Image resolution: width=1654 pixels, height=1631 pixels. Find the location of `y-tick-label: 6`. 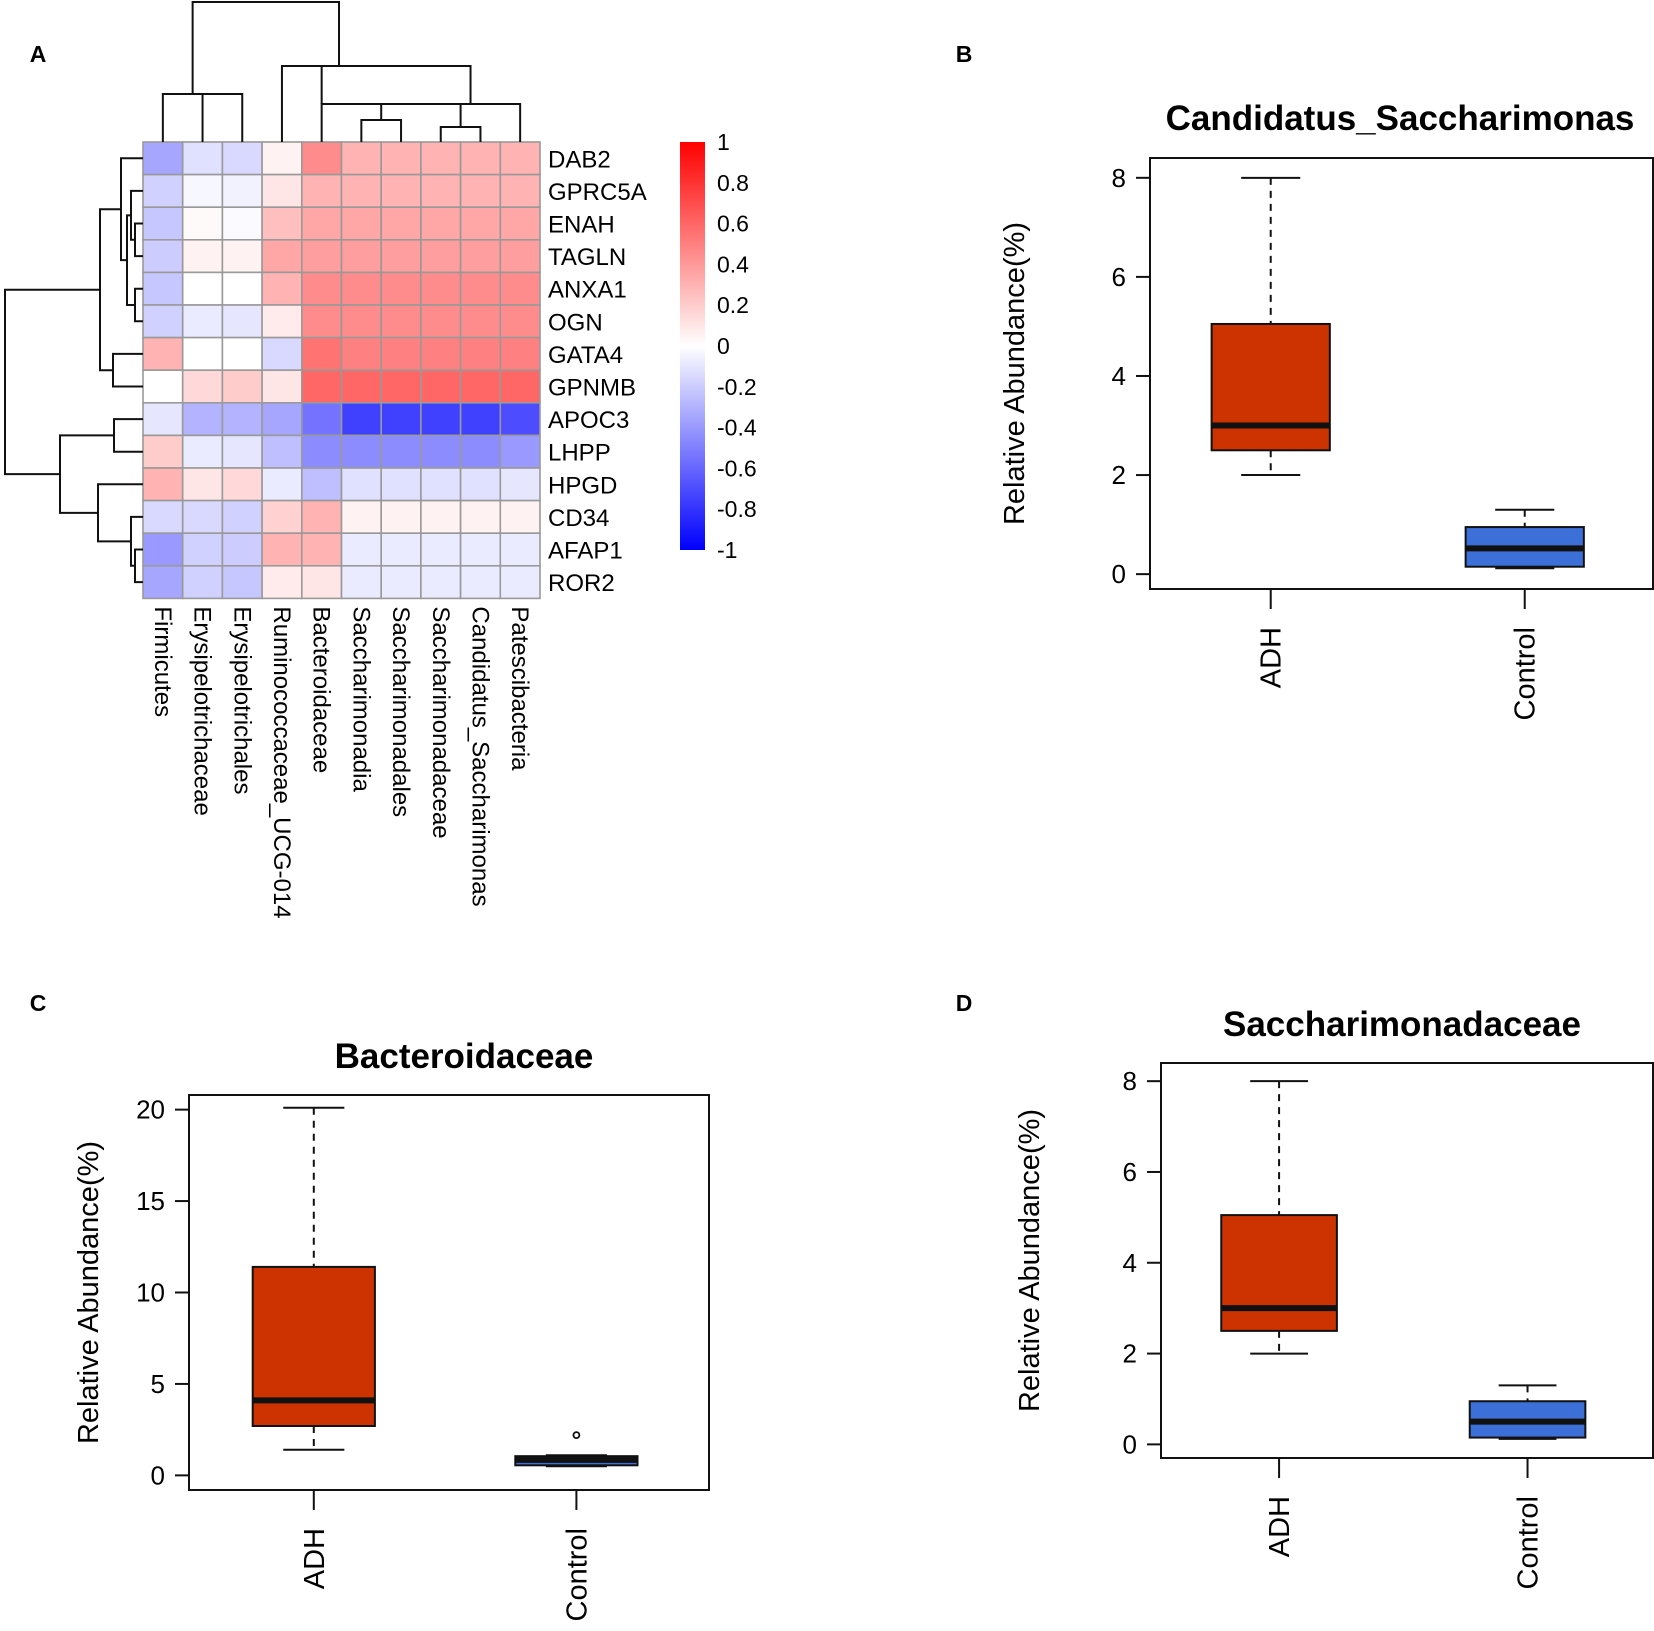

y-tick-label: 6 is located at coordinates (1119, 277).